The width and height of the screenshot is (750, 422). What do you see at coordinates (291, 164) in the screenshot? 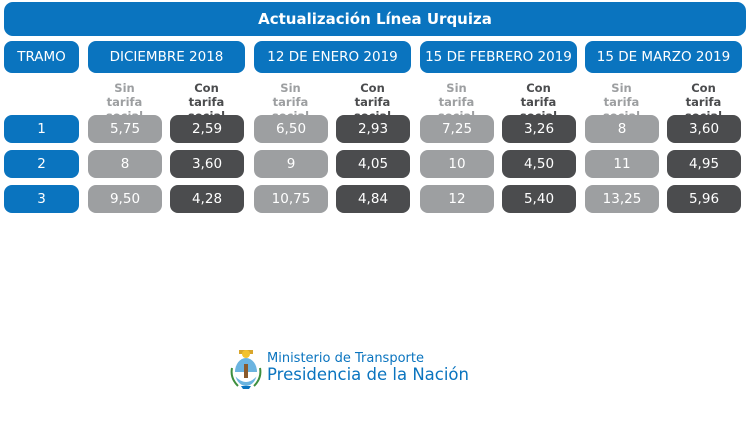
I see `fare-sin-tarifa-social: 9` at bounding box center [291, 164].